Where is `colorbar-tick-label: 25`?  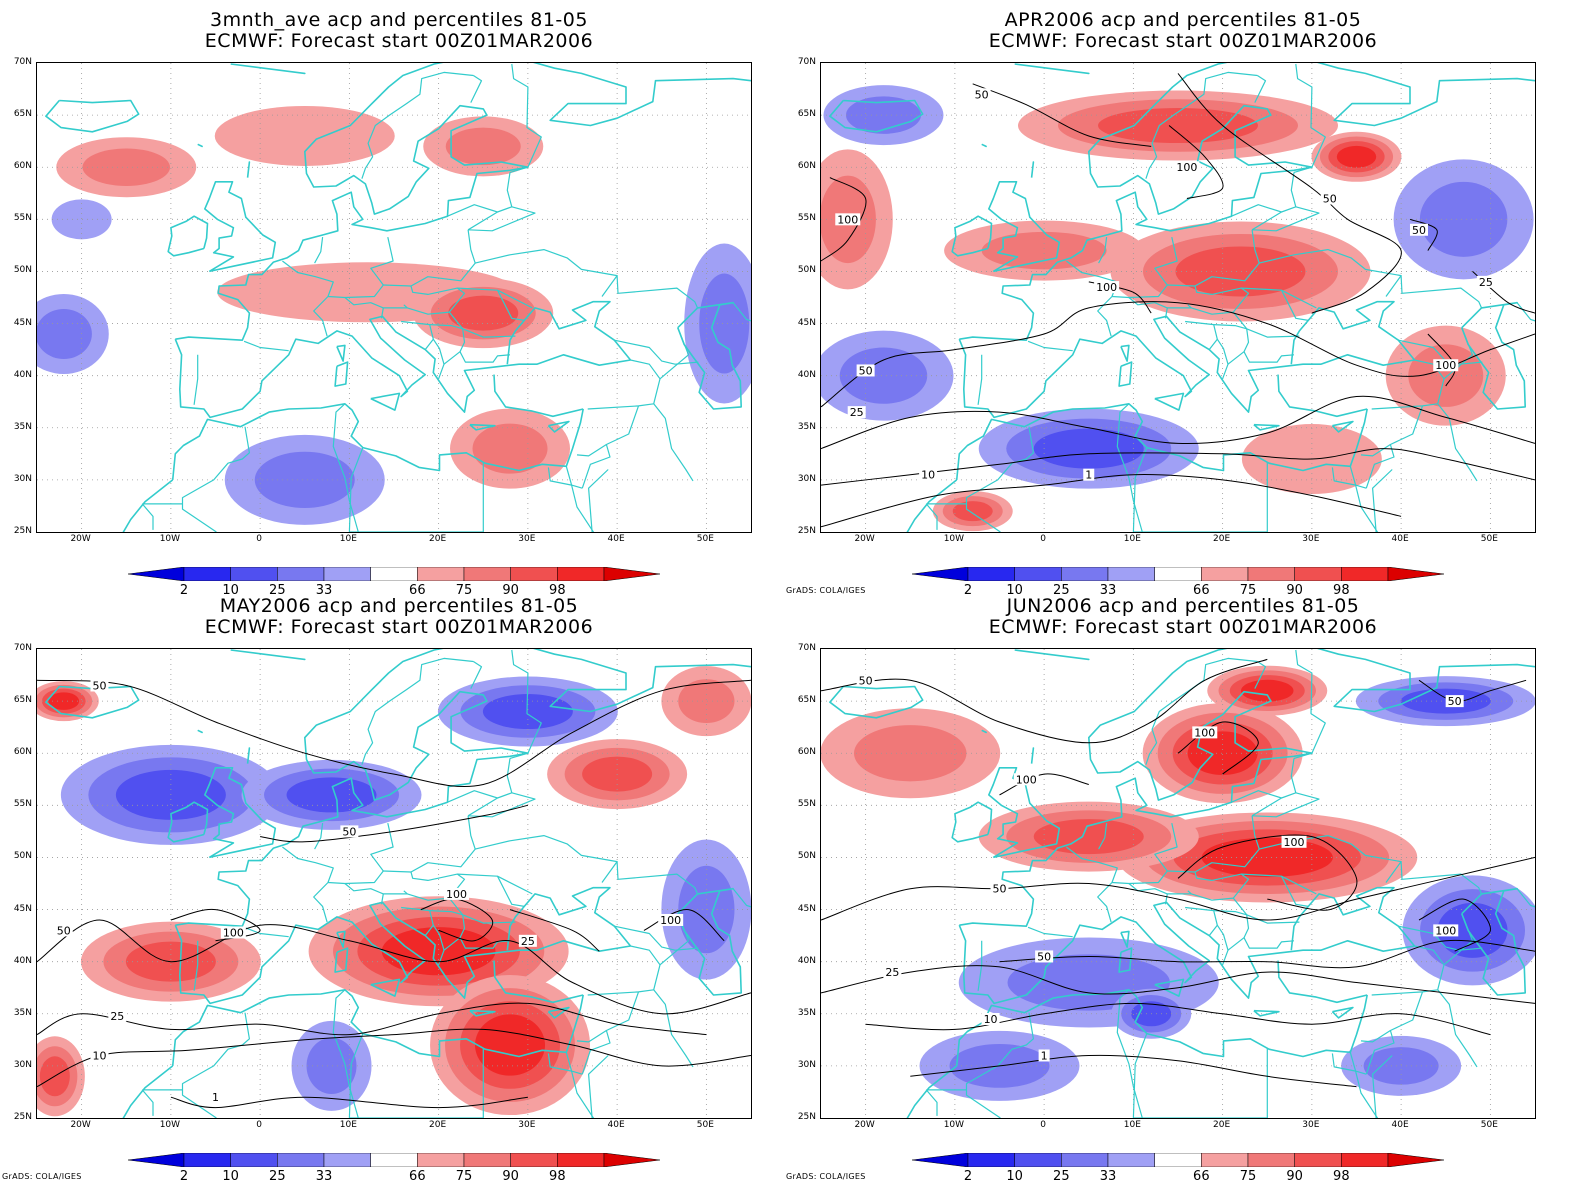 colorbar-tick-label: 25 is located at coordinates (1061, 1176).